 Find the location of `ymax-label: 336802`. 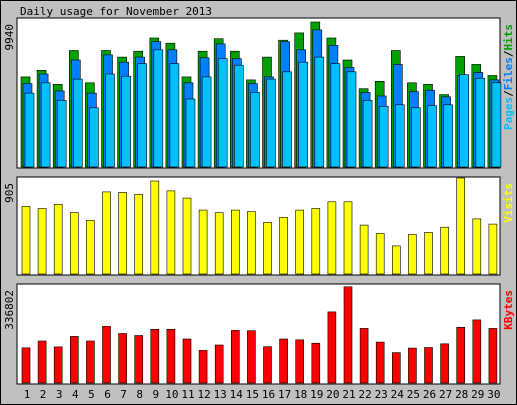

ymax-label: 336802 is located at coordinates (9, 310).